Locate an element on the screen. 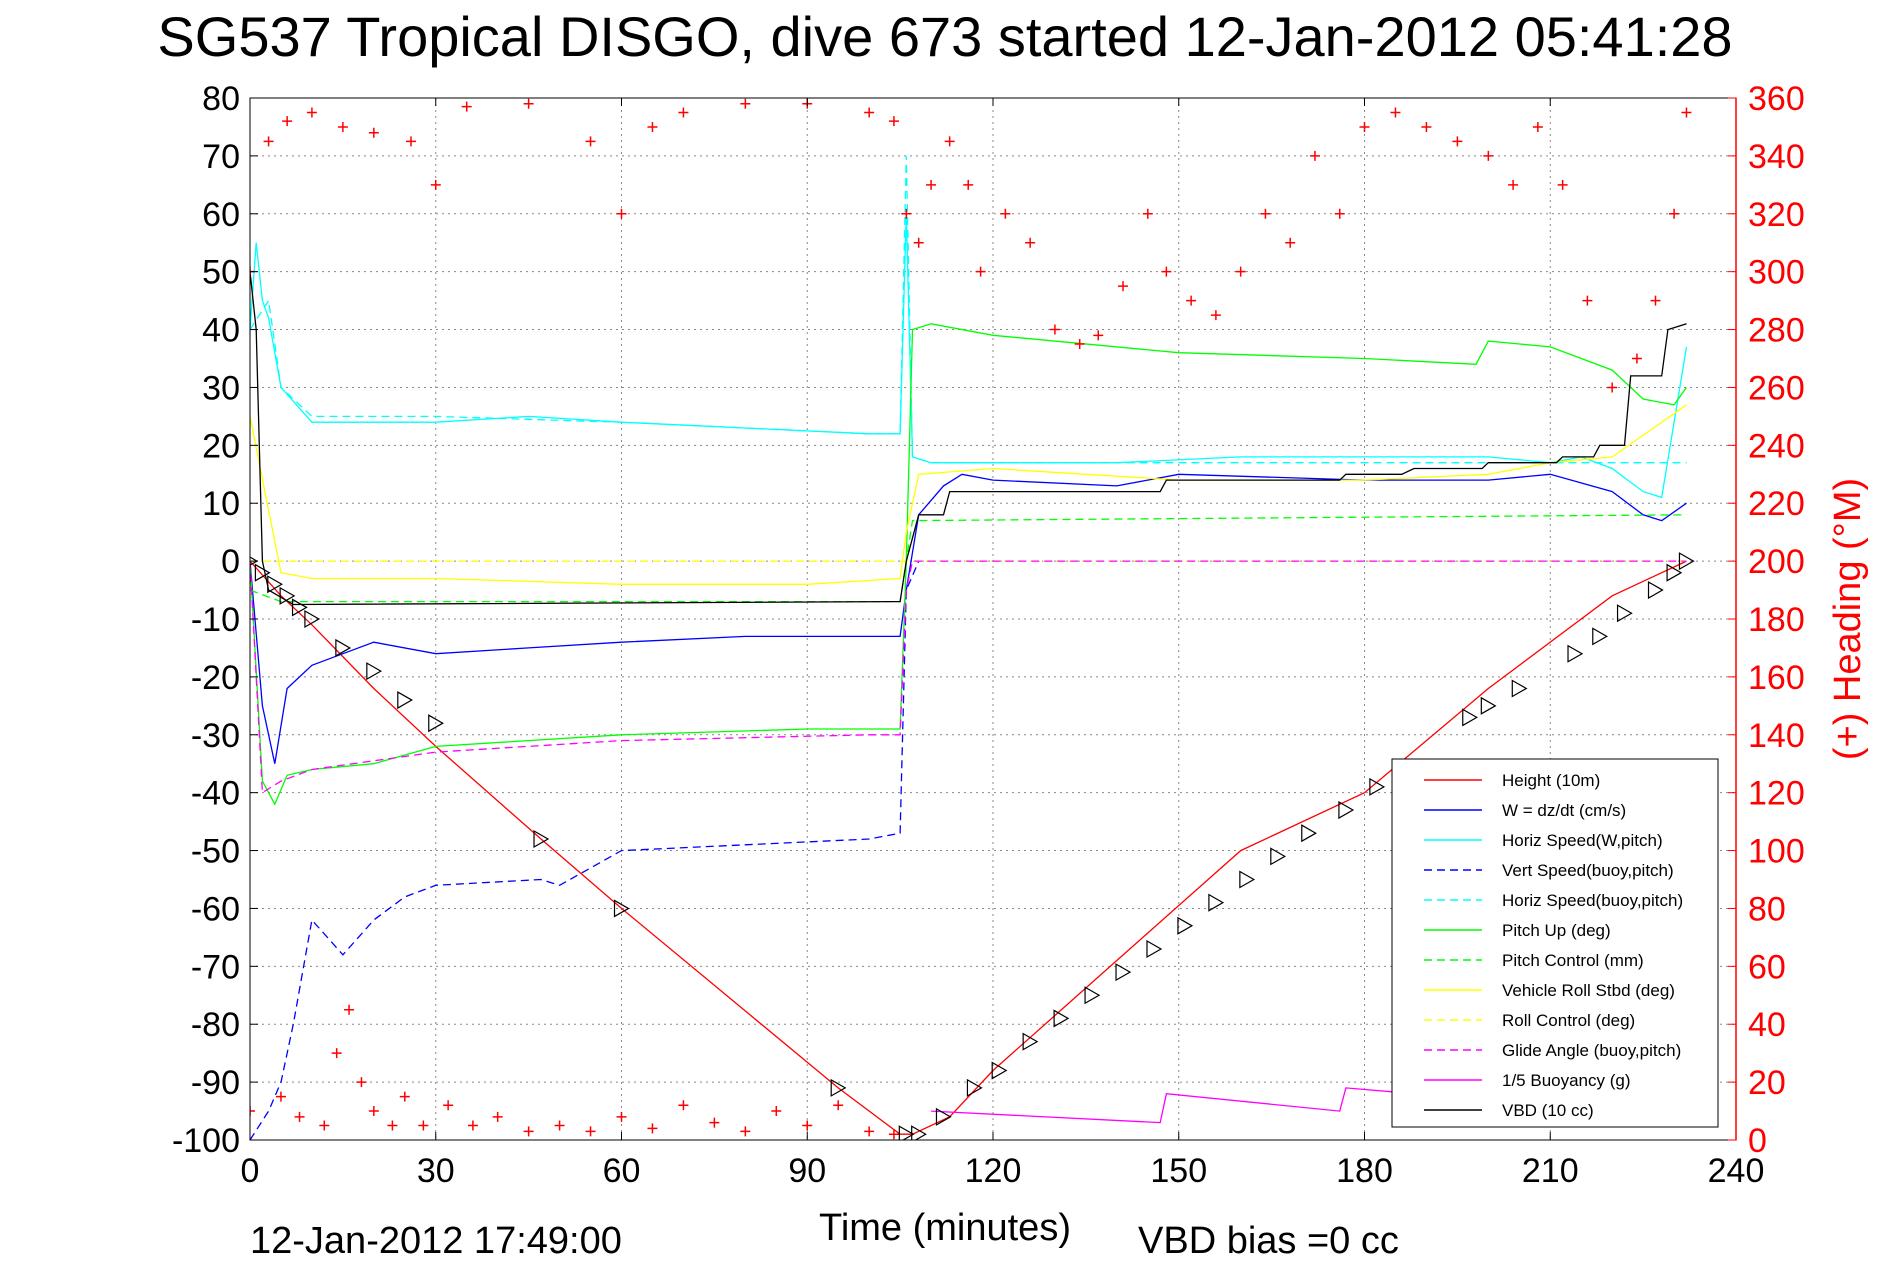 This screenshot has height=1262, width=1891. legend-label: Glide Angle (buoy,pitch) is located at coordinates (1591, 1050).